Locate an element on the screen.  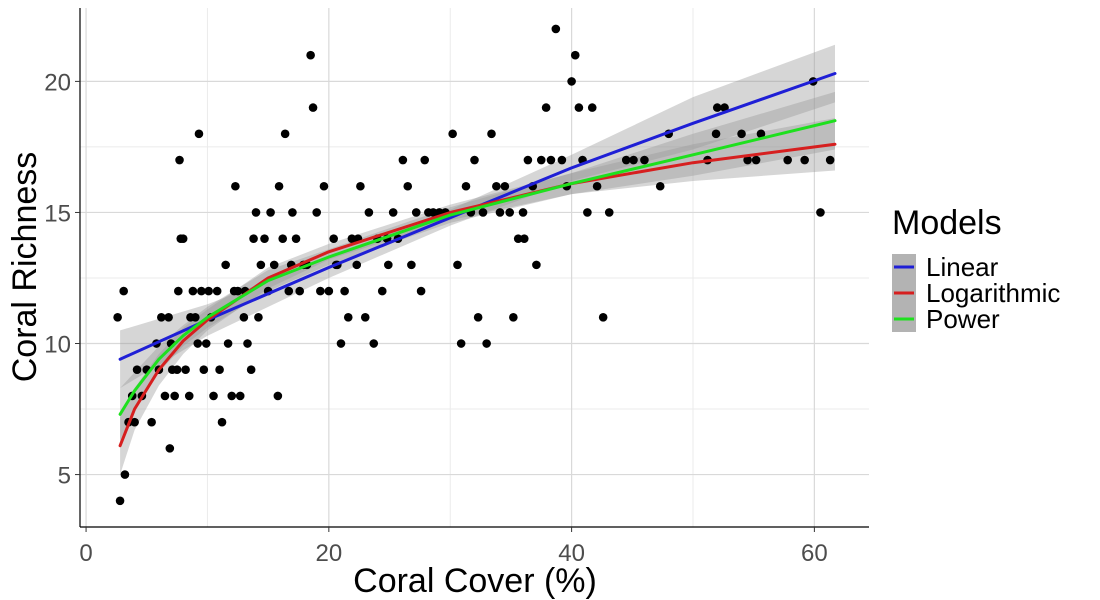
x-tick-label: 20 is located at coordinates (328, 553).